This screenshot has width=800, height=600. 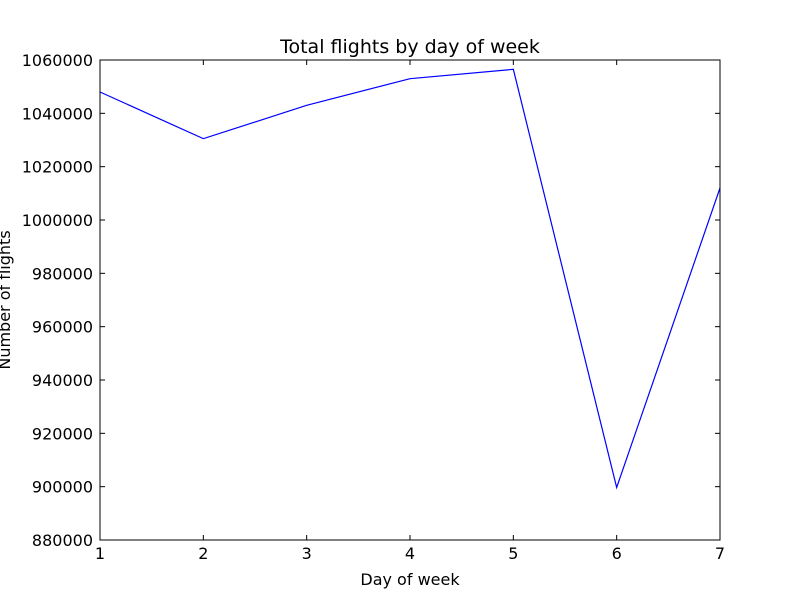 What do you see at coordinates (62, 327) in the screenshot?
I see `y-tick-label: 960000` at bounding box center [62, 327].